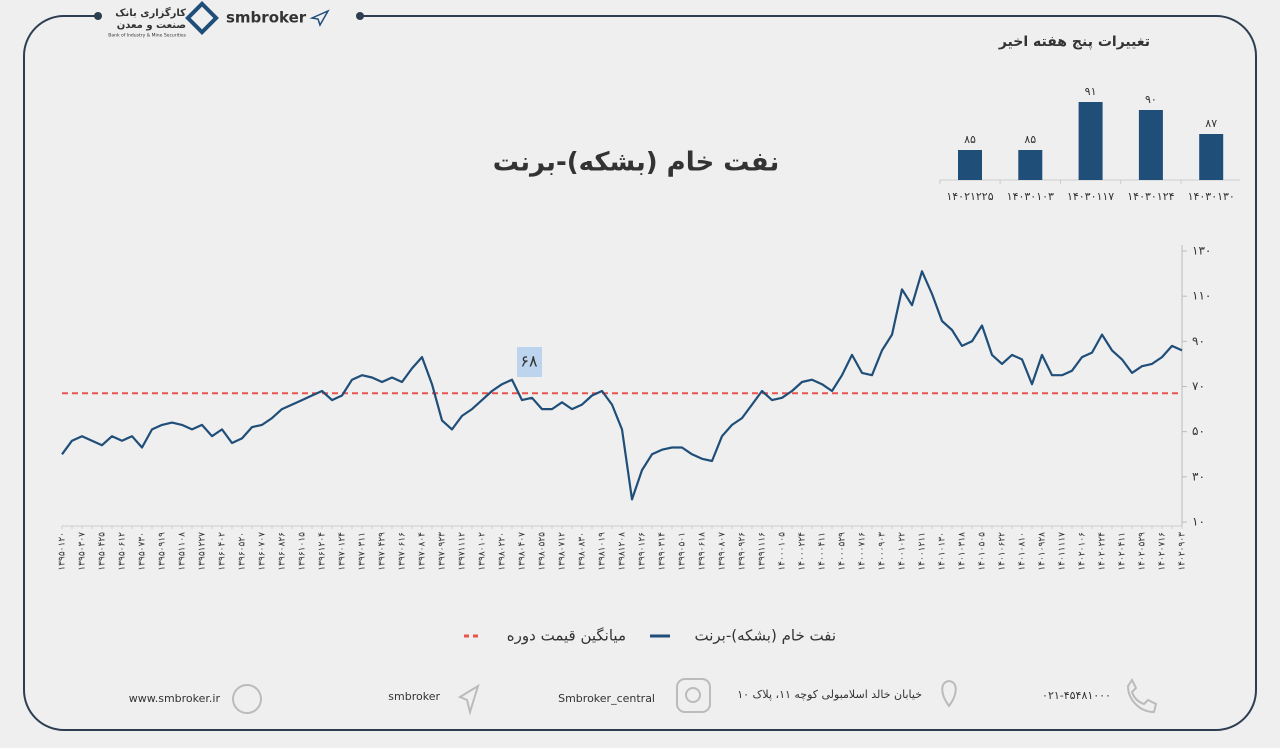 The width and height of the screenshot is (1280, 748). I want to click on x-tick-label: ۱۳۹۸۰۲۲۰, so click(503, 551).